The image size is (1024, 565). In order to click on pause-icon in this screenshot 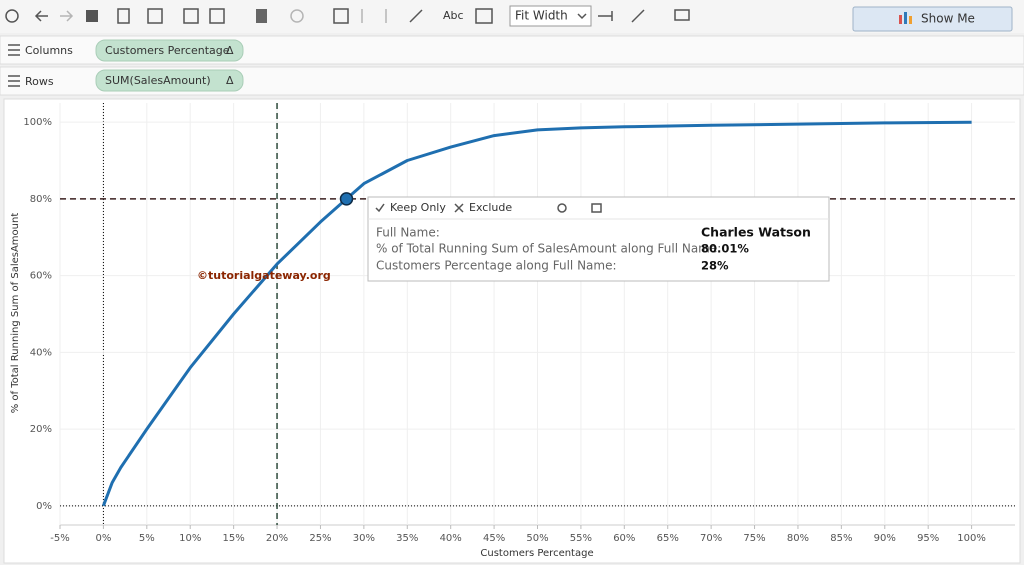, I will do `click(261, 16)`.